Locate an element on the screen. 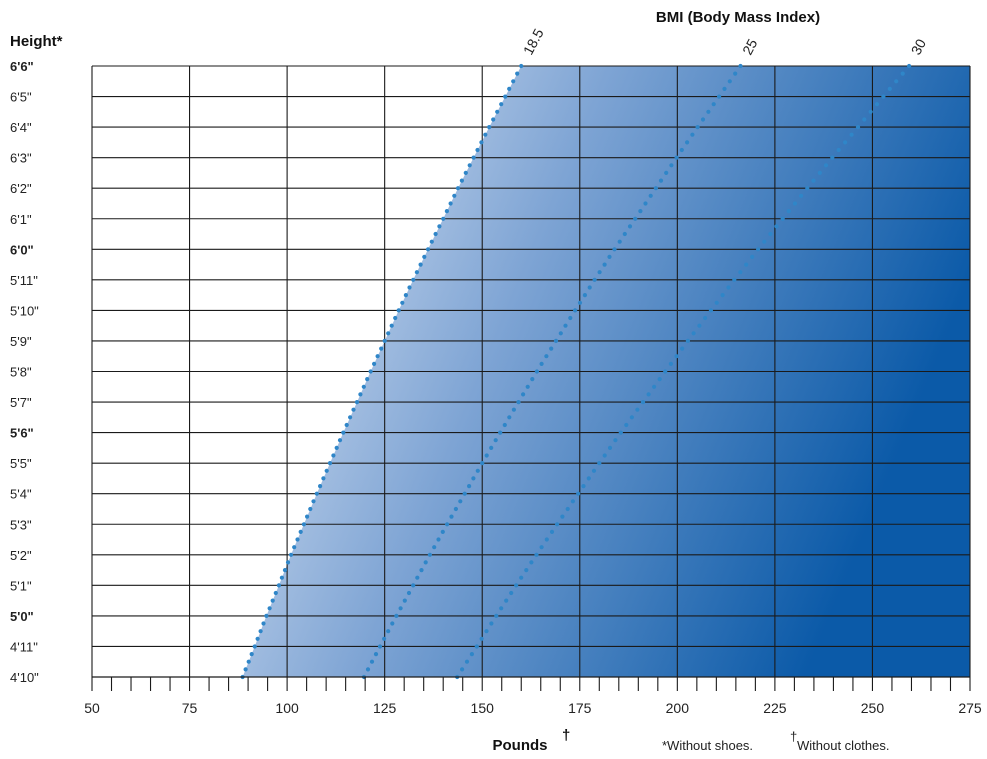 The height and width of the screenshot is (759, 987). y-tick-label: 5'10" is located at coordinates (24, 310).